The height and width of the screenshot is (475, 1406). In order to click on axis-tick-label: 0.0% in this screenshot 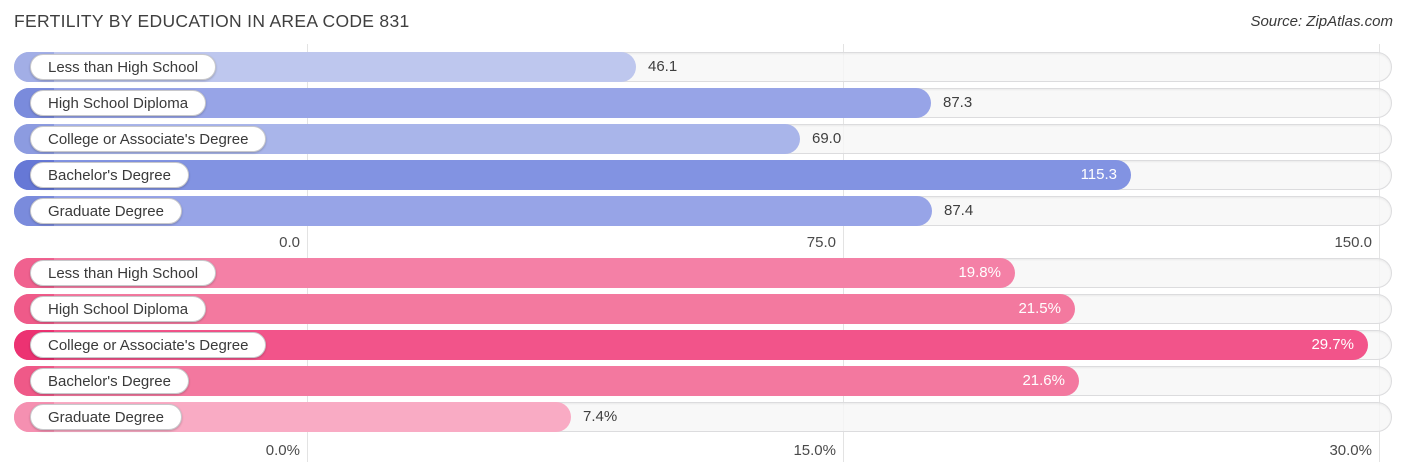, I will do `click(282, 450)`.